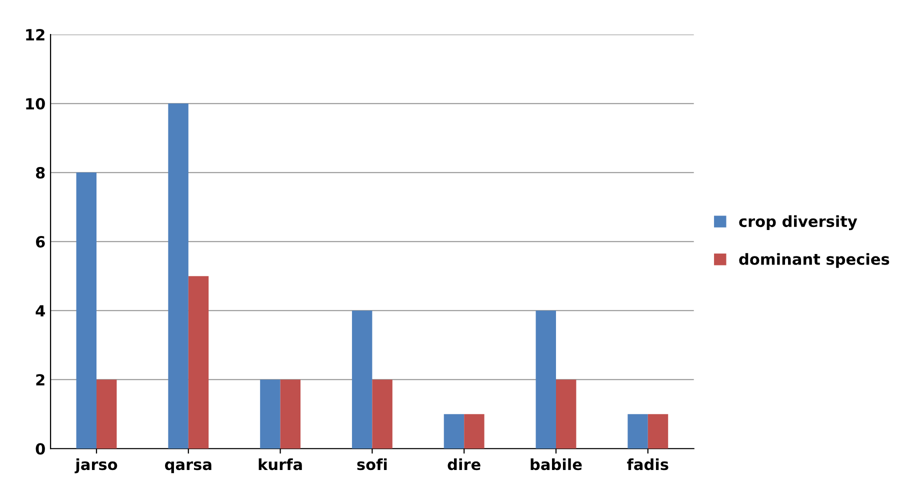  Describe the element at coordinates (40, 449) in the screenshot. I see `y-tick-label: 0` at that location.